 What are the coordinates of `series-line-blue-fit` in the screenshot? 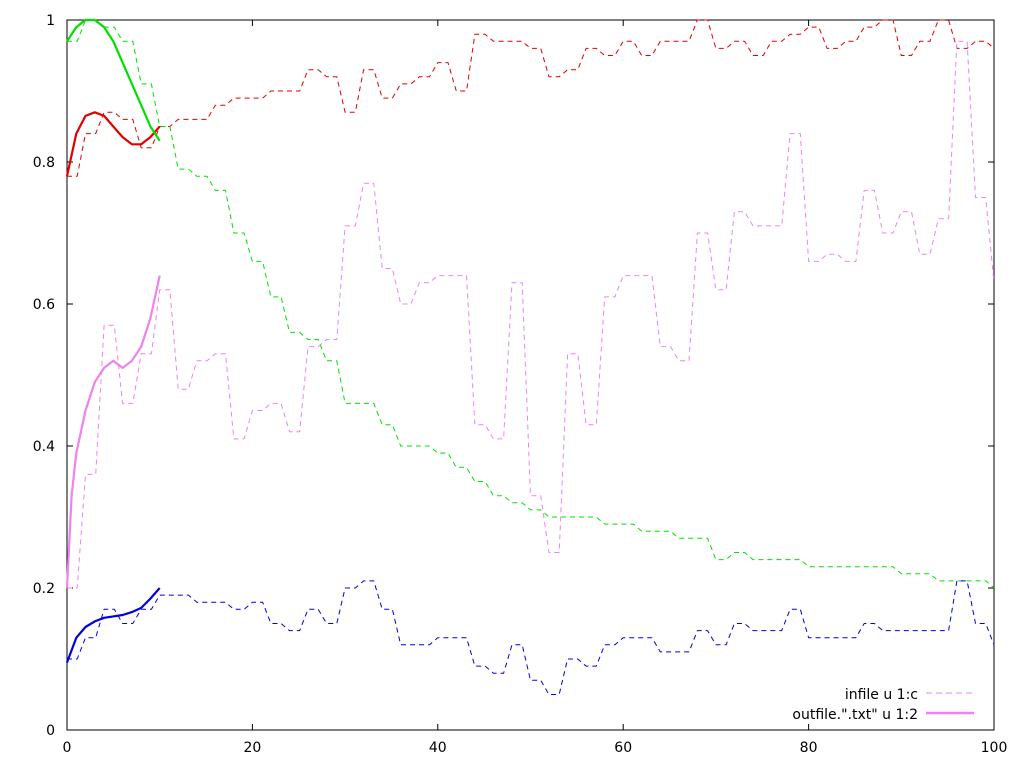 It's located at (113, 625).